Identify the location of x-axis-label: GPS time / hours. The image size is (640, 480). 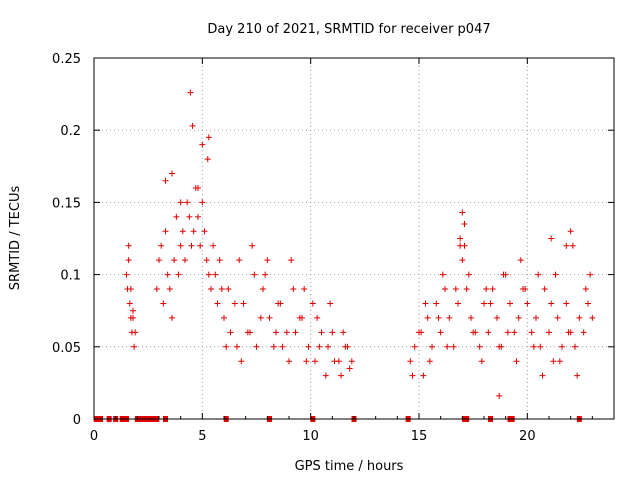
(349, 466).